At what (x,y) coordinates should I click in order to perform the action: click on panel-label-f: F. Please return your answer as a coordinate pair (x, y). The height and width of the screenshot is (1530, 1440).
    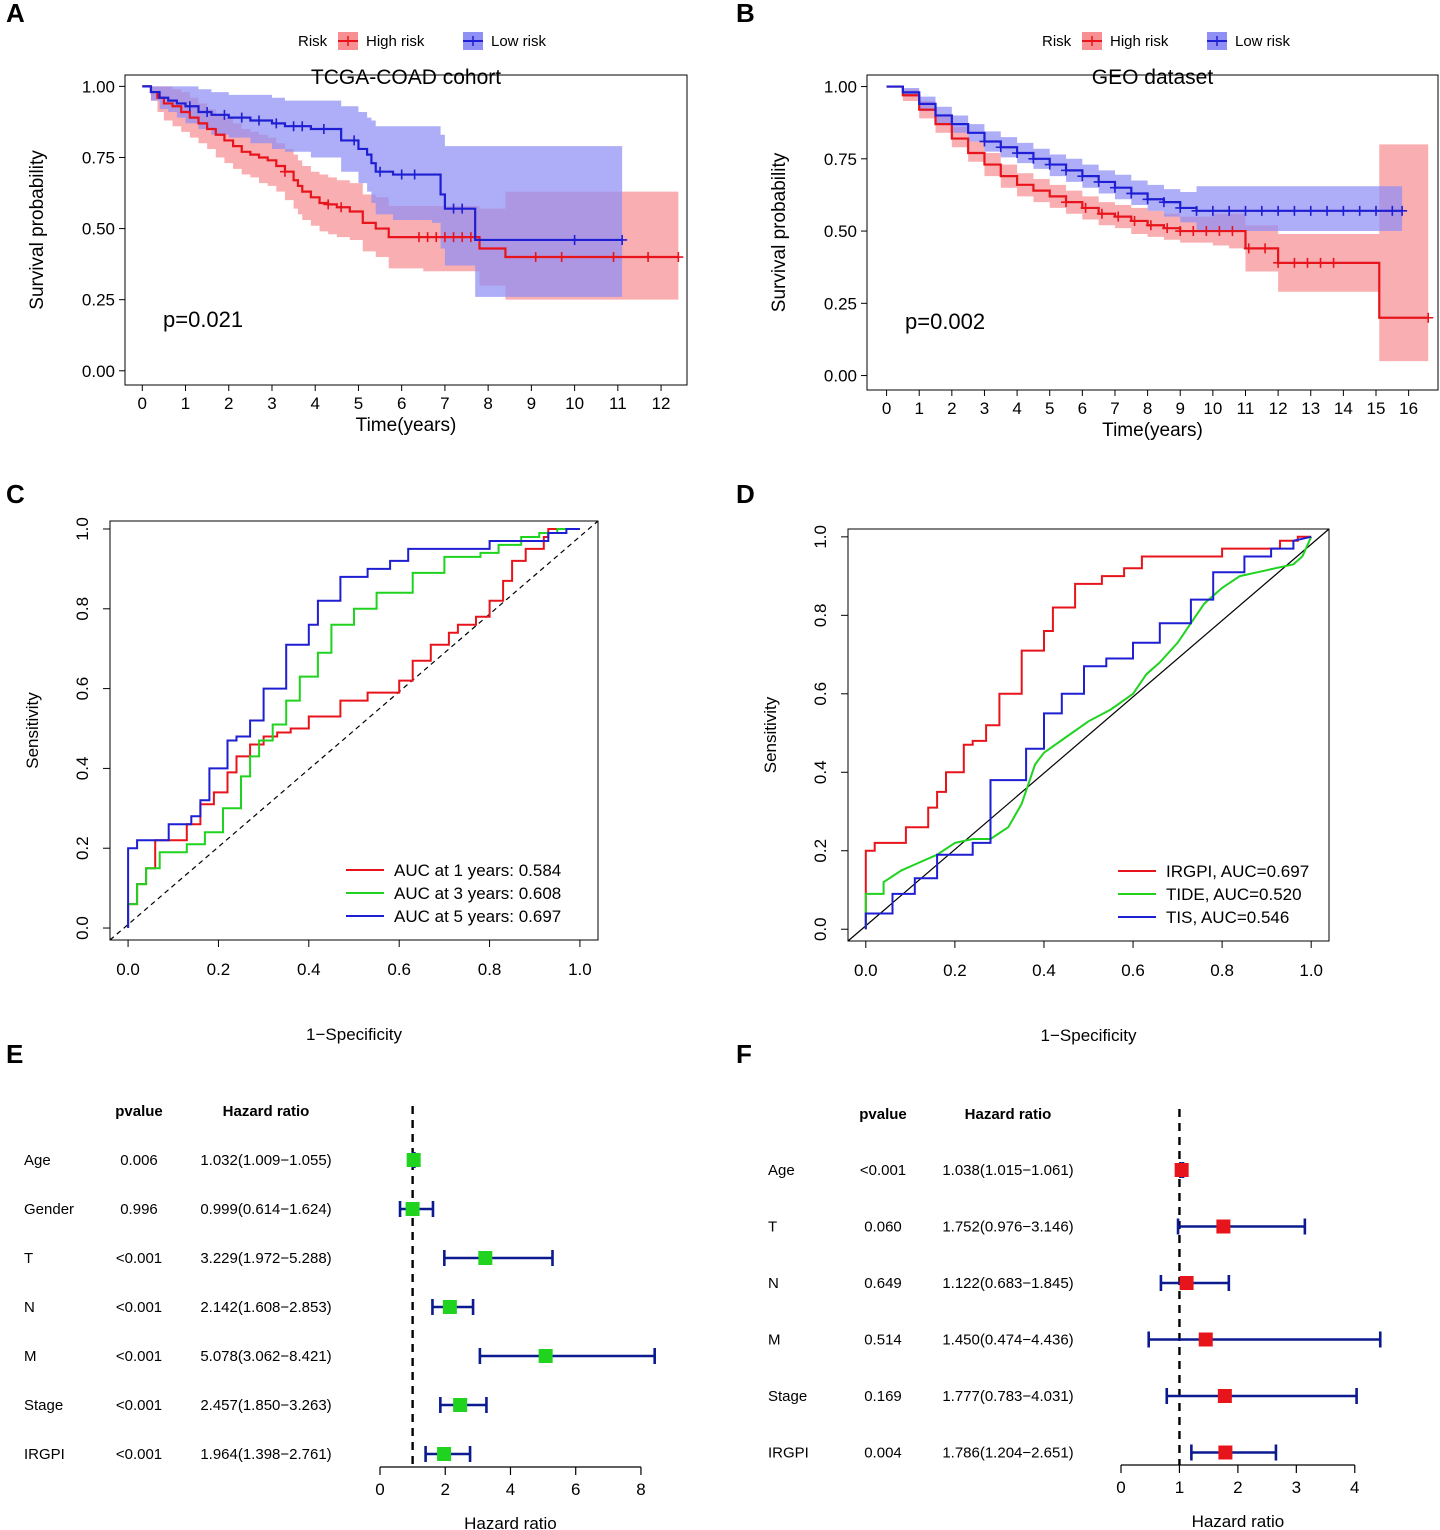
    Looking at the image, I should click on (744, 1054).